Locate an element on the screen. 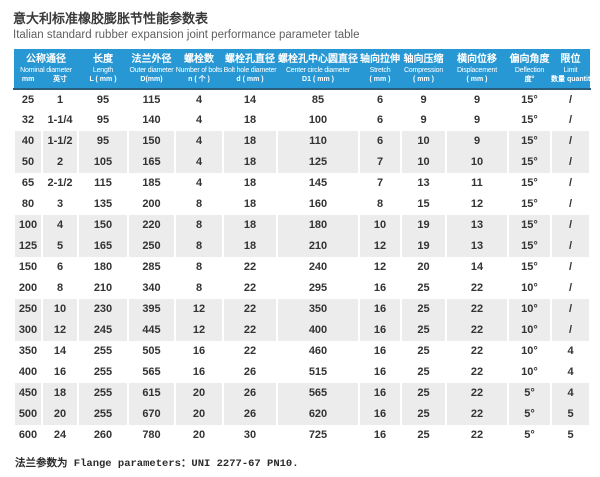 The image size is (600, 477). table-cell: 350 is located at coordinates (318, 309).